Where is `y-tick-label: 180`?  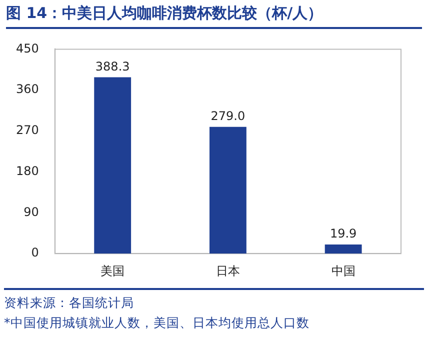 y-tick-label: 180 is located at coordinates (27, 171).